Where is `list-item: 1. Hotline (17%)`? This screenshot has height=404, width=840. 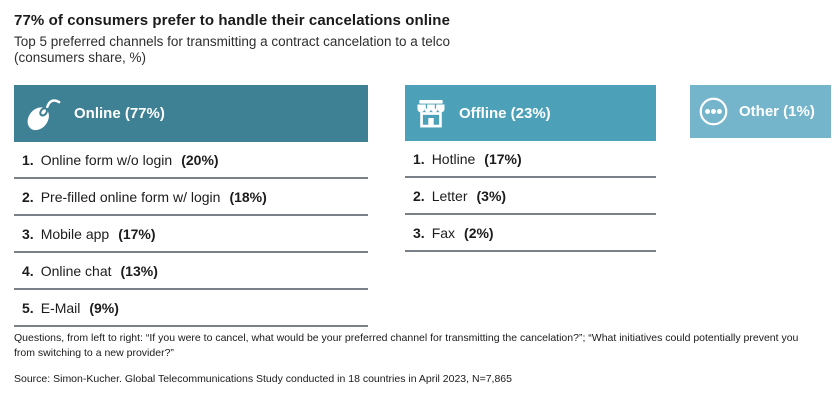 list-item: 1. Hotline (17%) is located at coordinates (530, 159).